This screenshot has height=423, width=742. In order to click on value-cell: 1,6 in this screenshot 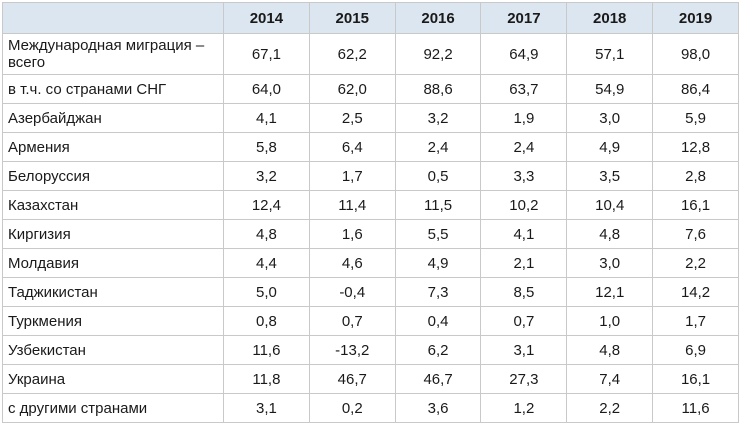, I will do `click(352, 234)`.